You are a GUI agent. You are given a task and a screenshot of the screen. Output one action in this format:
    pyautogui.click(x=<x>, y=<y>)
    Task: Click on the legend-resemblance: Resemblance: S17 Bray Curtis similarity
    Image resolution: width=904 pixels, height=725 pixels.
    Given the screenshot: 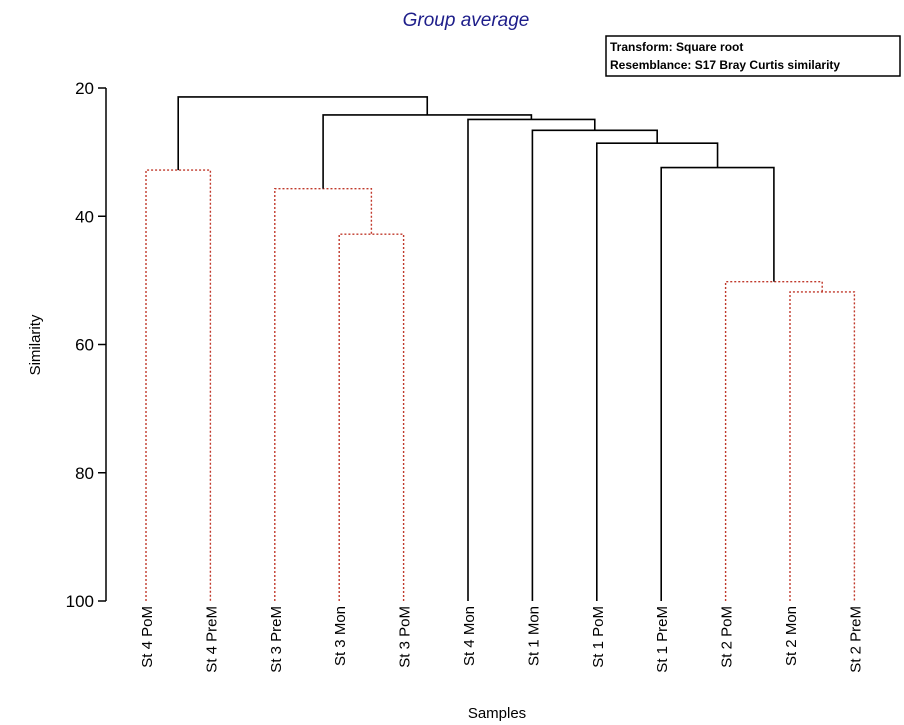 What is the action you would take?
    pyautogui.click(x=725, y=65)
    